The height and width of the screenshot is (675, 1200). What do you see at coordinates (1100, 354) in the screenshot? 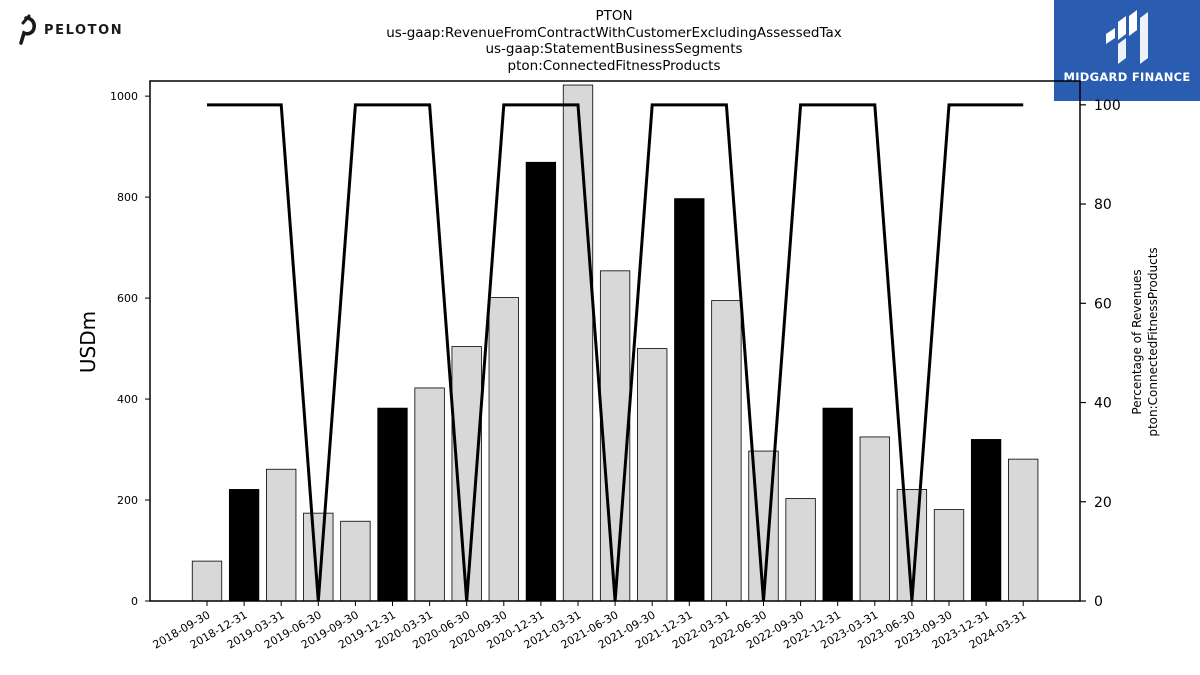
I see `right-y-axis: 0 20 40 60 80 100` at bounding box center [1100, 354].